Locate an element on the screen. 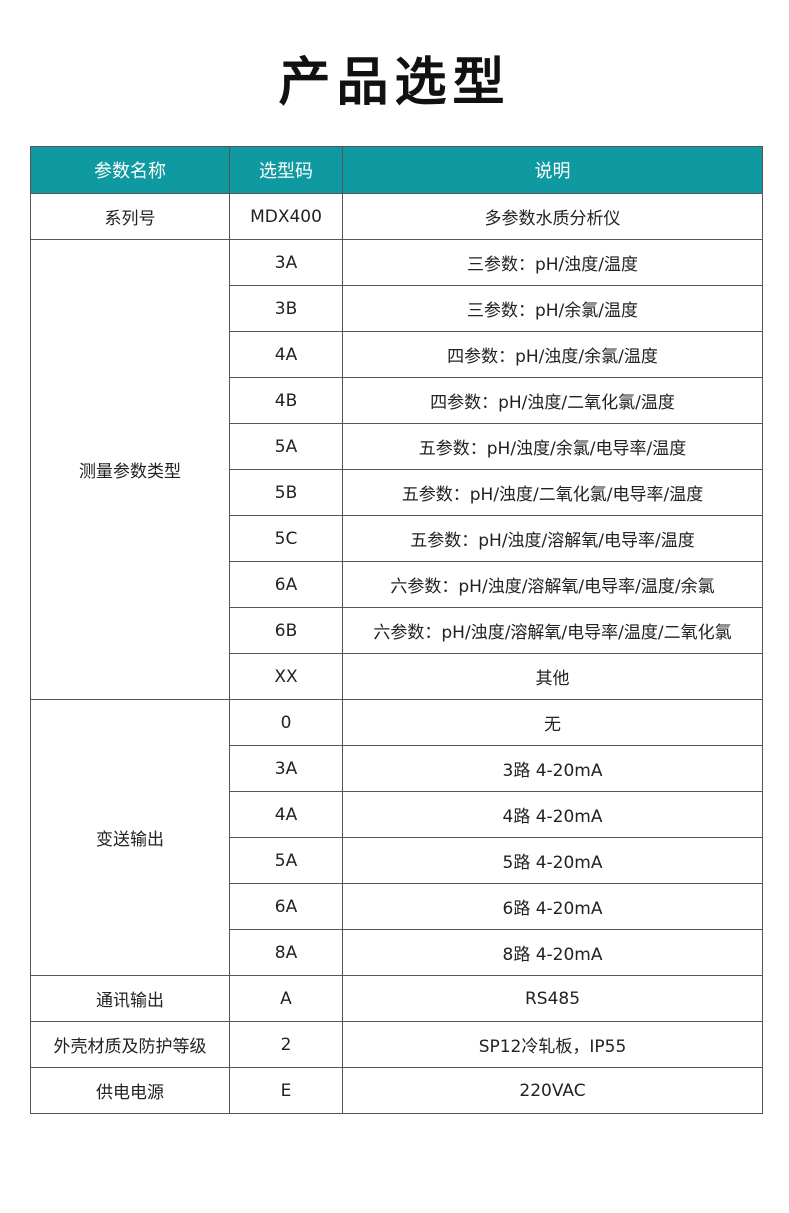  table-row: 系列号 MDX400 多参数水质分析仪 is located at coordinates (396, 216).